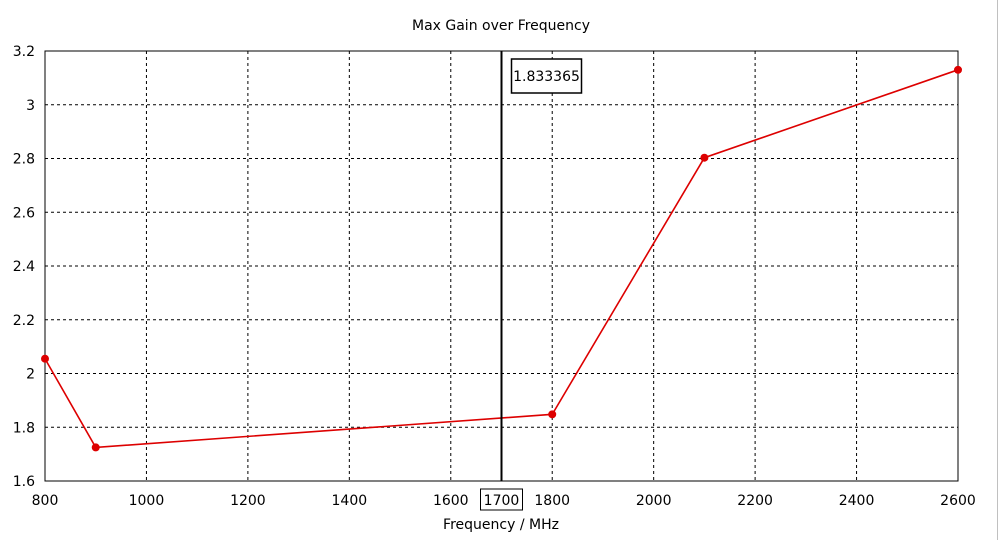 The width and height of the screenshot is (998, 540). Describe the element at coordinates (147, 501) in the screenshot. I see `x-tick-label: 1000` at that location.